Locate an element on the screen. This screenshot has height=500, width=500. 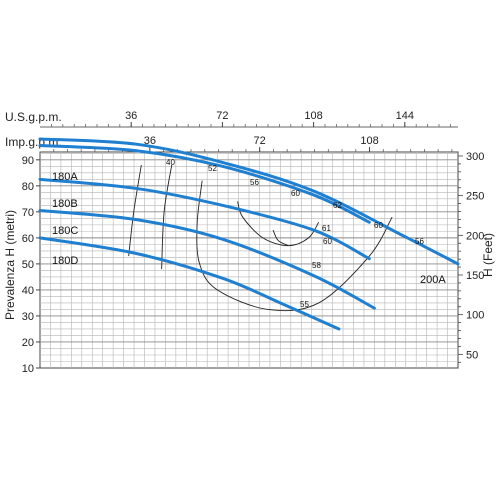
eff-label-58: 58 is located at coordinates (316, 265).